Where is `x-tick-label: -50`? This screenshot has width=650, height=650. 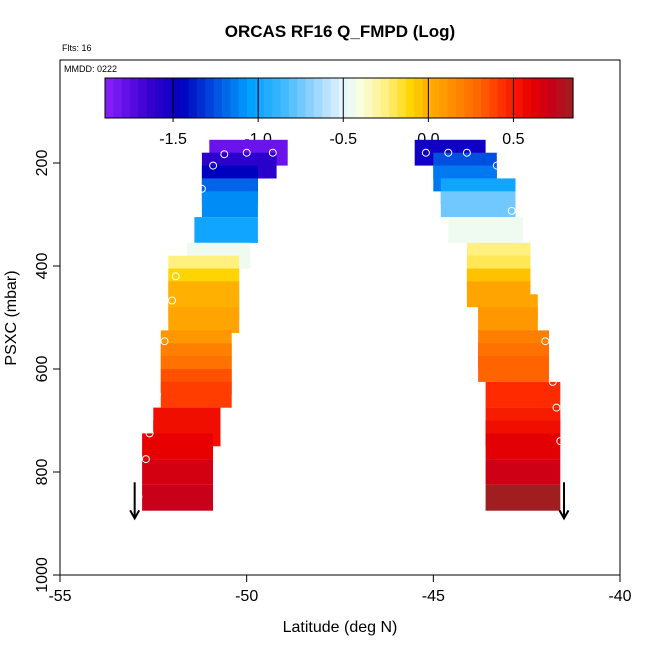
x-tick-label: -50 is located at coordinates (246, 596).